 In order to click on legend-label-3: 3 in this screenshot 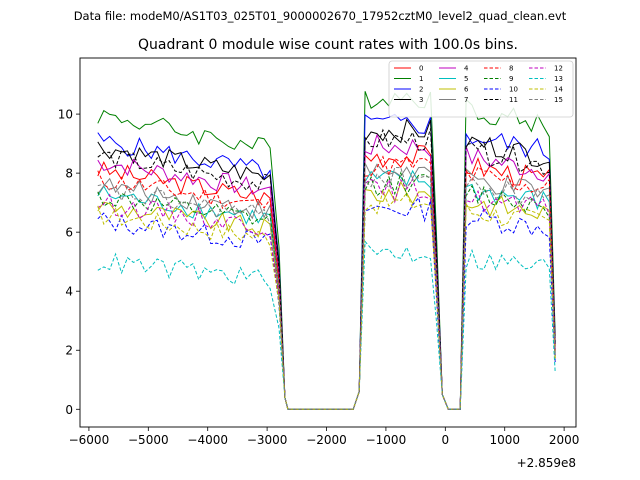, I will do `click(421, 100)`.